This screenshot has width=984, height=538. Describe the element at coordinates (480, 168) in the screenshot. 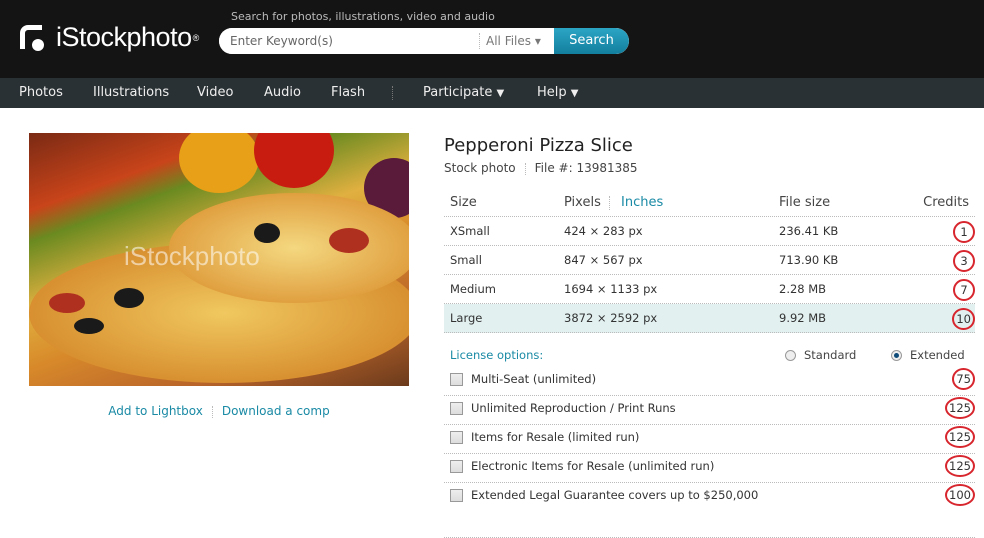

I see `product-type: Stock photo` at that location.